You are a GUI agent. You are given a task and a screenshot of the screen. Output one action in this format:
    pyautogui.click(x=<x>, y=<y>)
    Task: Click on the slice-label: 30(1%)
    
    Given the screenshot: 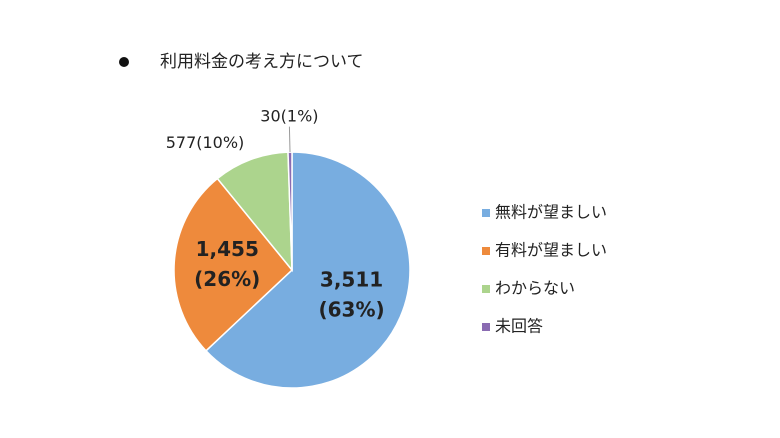 What is the action you would take?
    pyautogui.click(x=289, y=115)
    